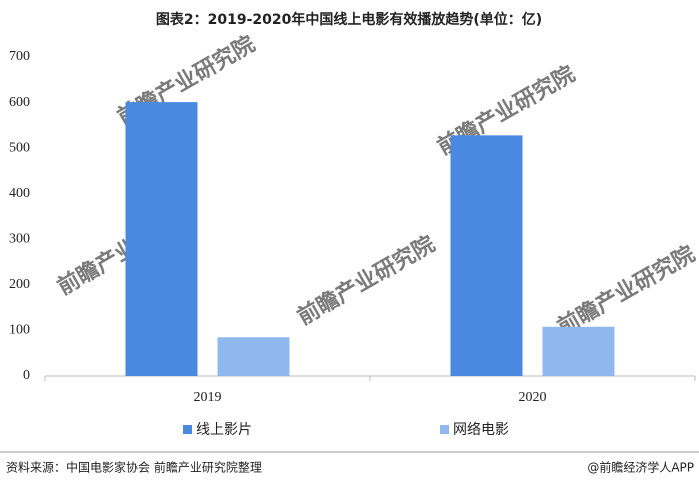 This screenshot has width=699, height=488. I want to click on y-tick-label: 600, so click(19, 102).